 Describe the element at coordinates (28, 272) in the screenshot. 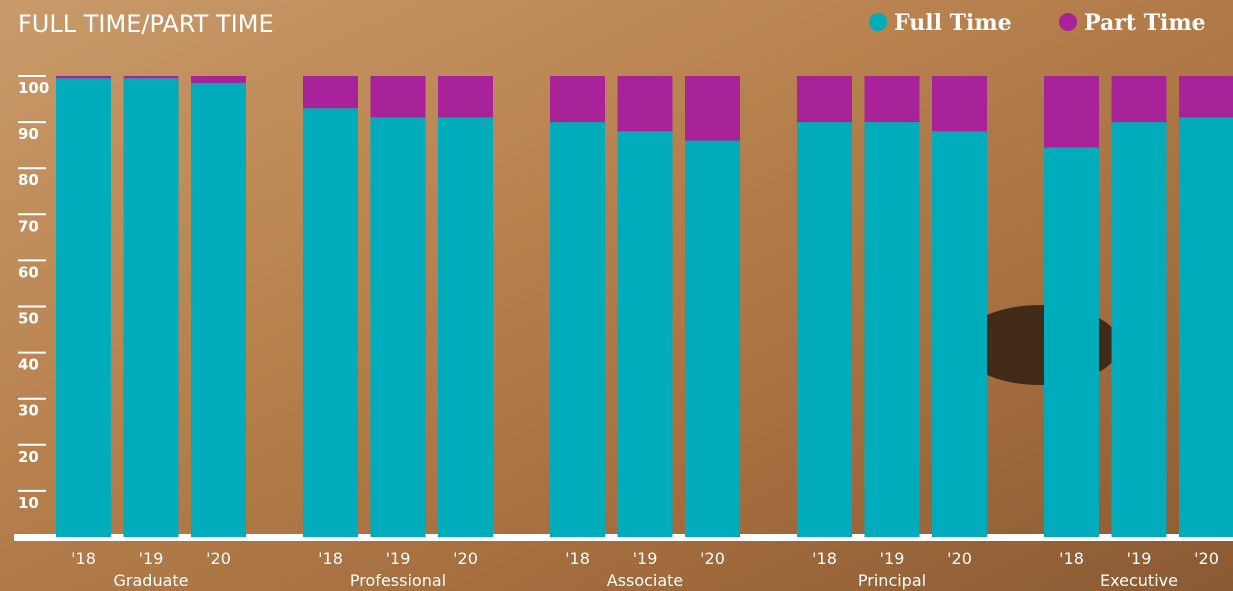

I see `y-tick-label: 60` at that location.